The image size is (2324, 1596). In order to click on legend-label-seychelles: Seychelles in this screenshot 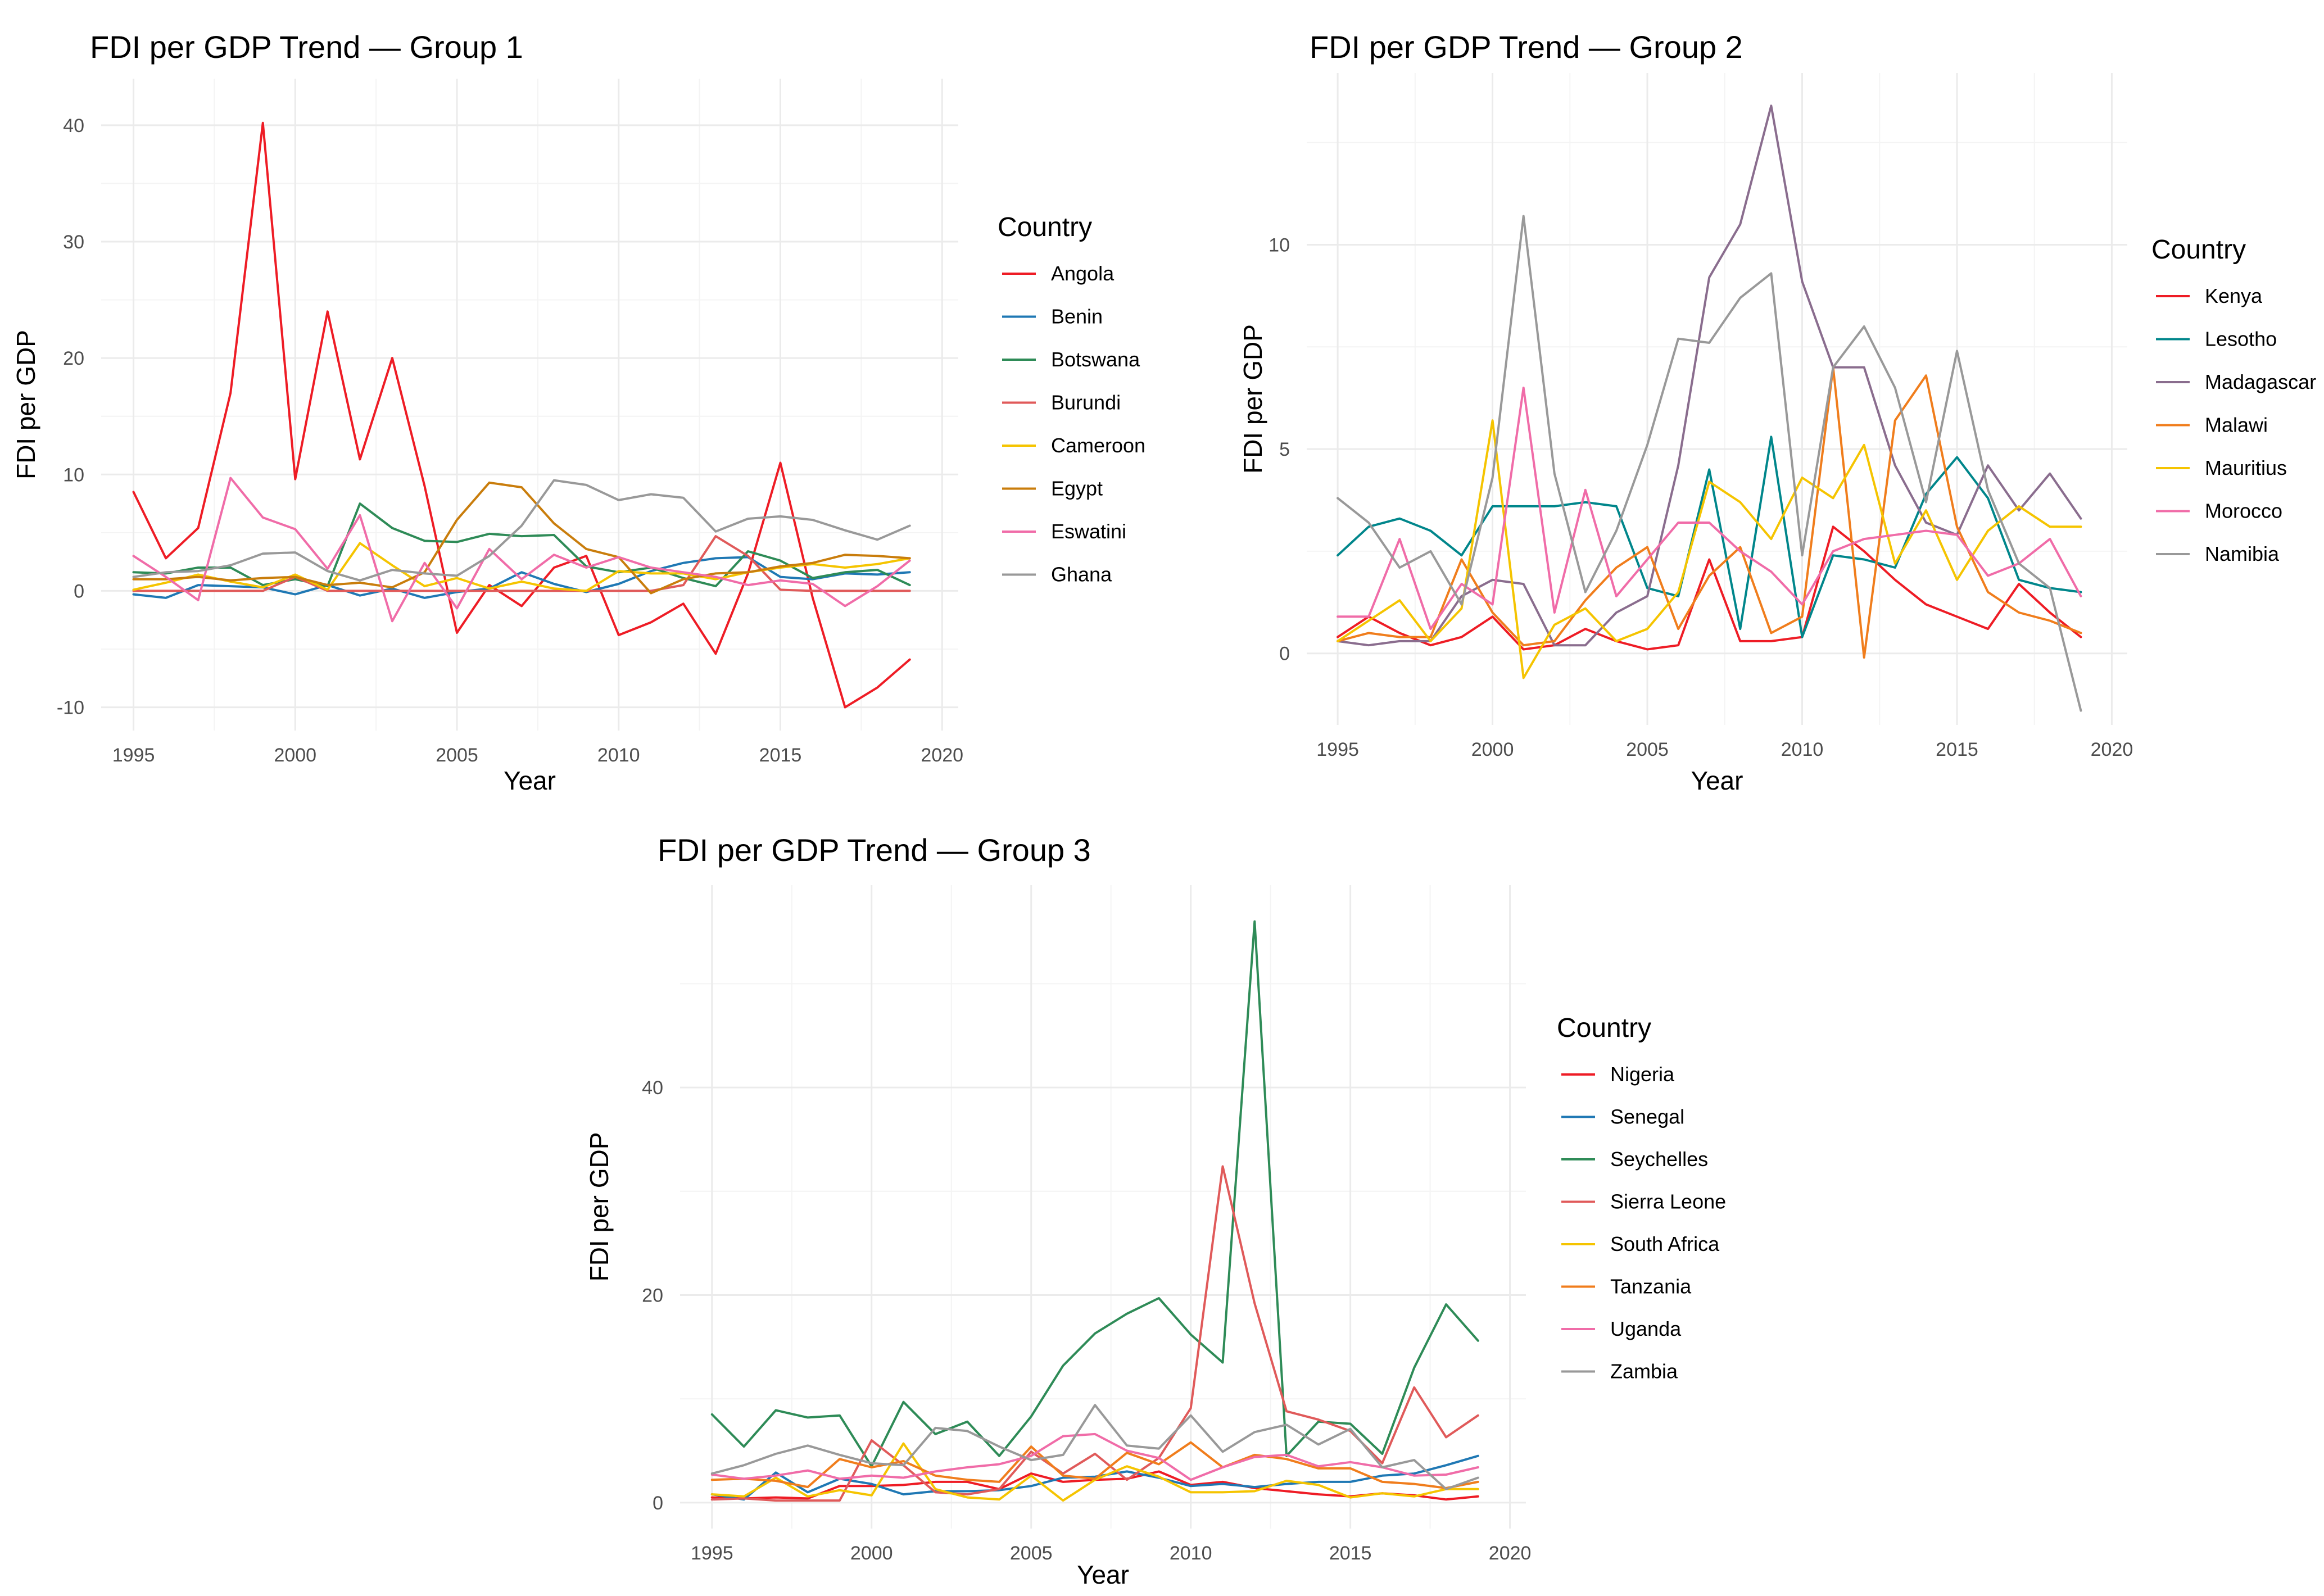, I will do `click(1659, 1160)`.